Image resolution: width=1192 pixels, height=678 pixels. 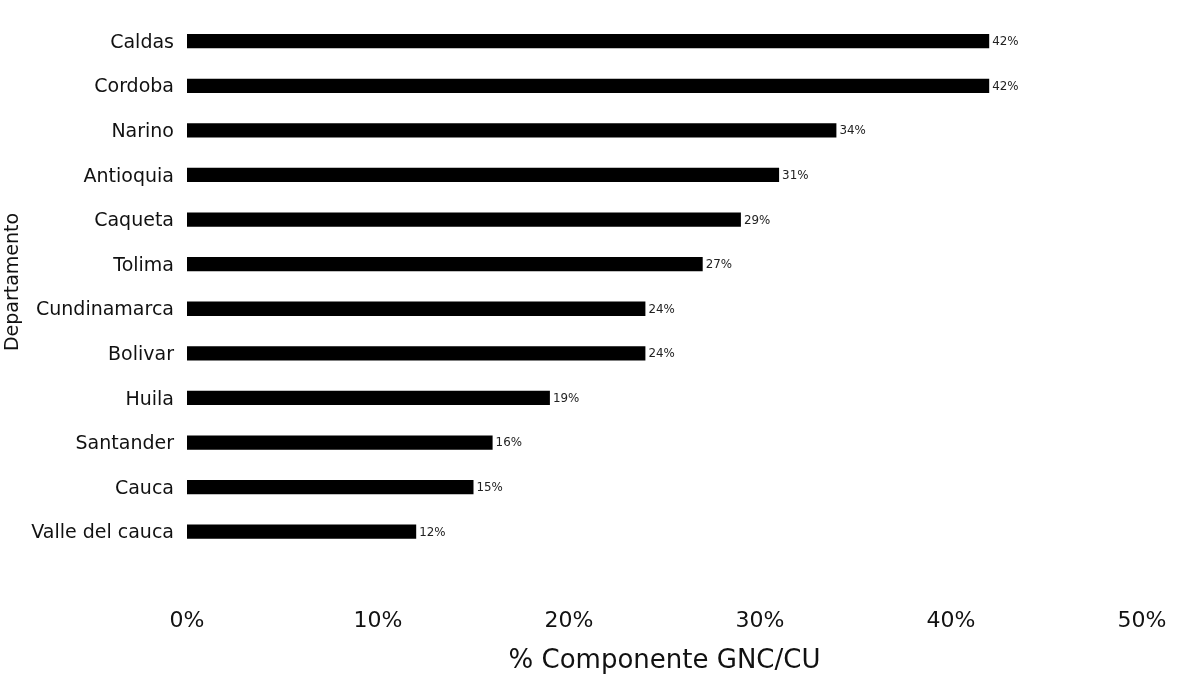 What do you see at coordinates (141, 352) in the screenshot?
I see `y-tick-label: Bolivar` at bounding box center [141, 352].